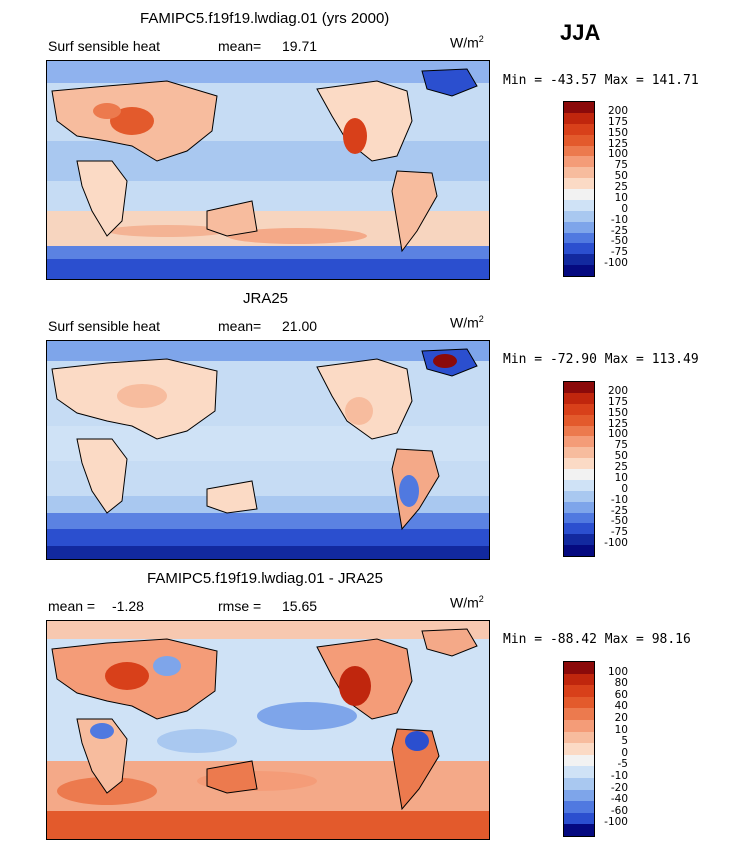  Describe the element at coordinates (601, 80) in the screenshot. I see `panel1-minmax: Min = -43.57 Max = 141.71` at that location.